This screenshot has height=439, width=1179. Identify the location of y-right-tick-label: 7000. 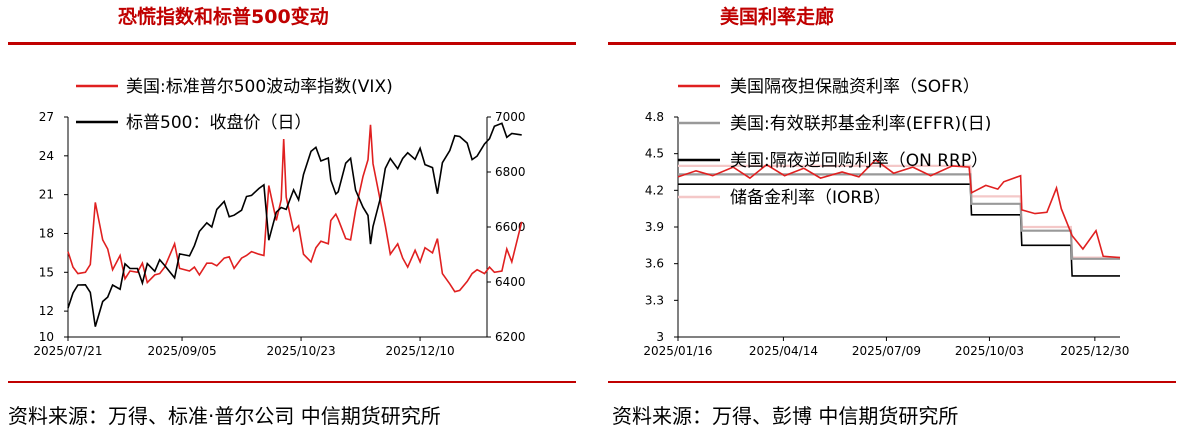
(510, 117).